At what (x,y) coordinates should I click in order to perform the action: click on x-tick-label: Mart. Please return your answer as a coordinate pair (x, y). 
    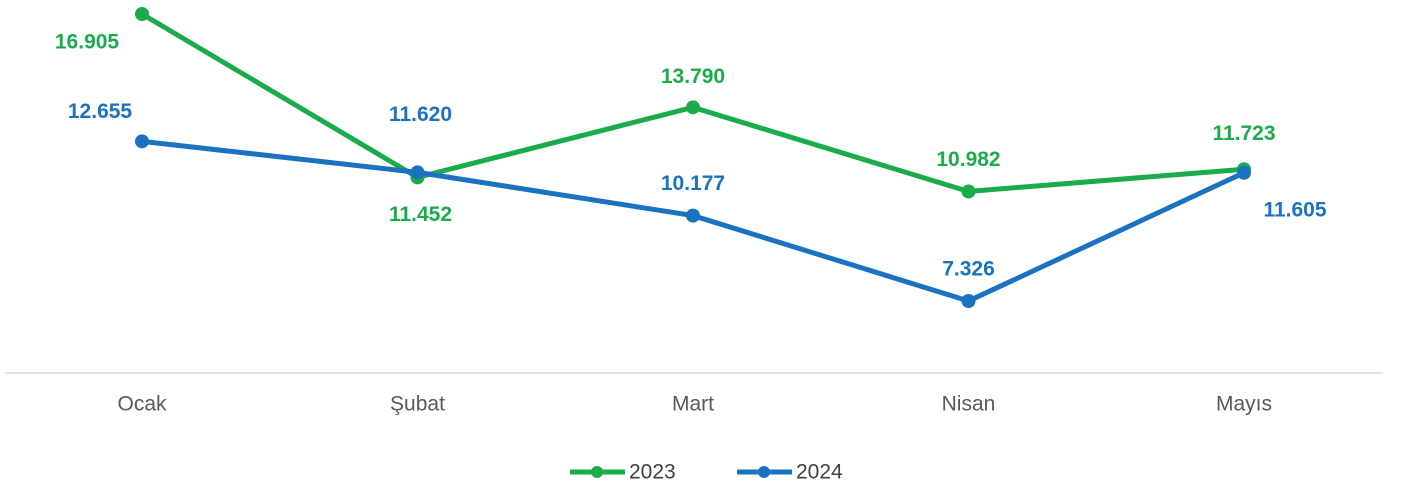
    Looking at the image, I should click on (693, 404).